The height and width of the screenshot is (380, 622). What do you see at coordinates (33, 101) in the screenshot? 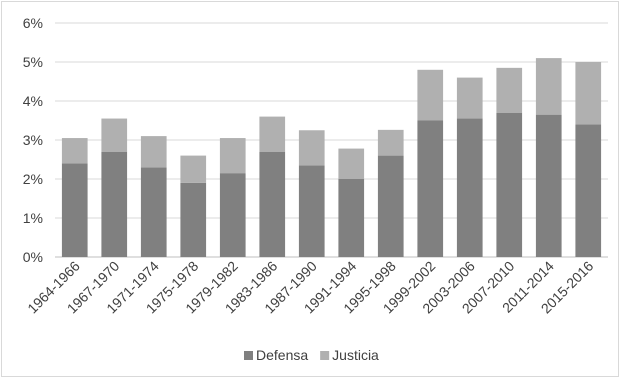
I see `y-tick-label: 4%` at bounding box center [33, 101].